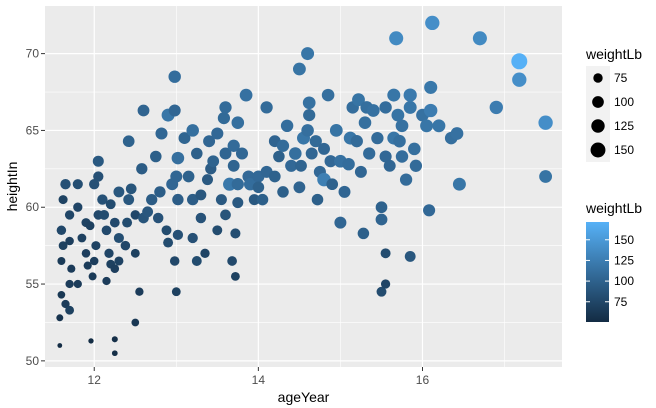 This screenshot has height=408, width=656. I want to click on x-tick-label: 16, so click(423, 380).